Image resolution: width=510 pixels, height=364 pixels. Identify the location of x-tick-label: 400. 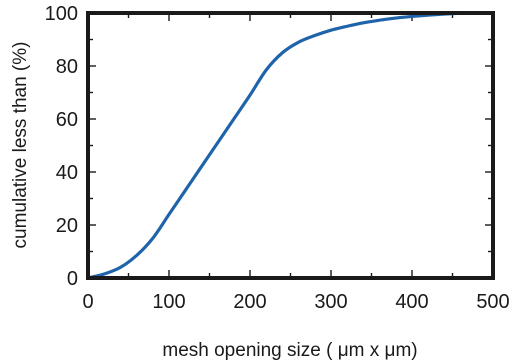
(411, 302).